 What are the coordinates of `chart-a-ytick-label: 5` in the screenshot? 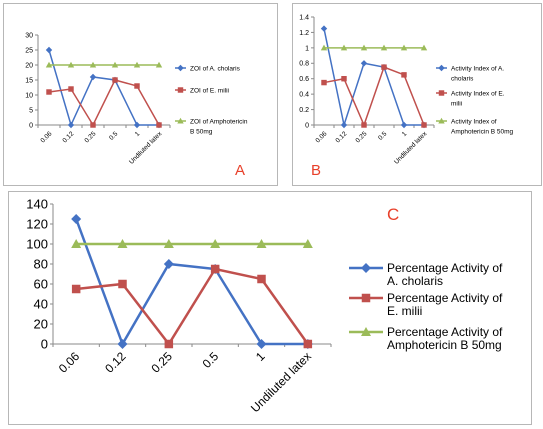 It's located at (31, 110).